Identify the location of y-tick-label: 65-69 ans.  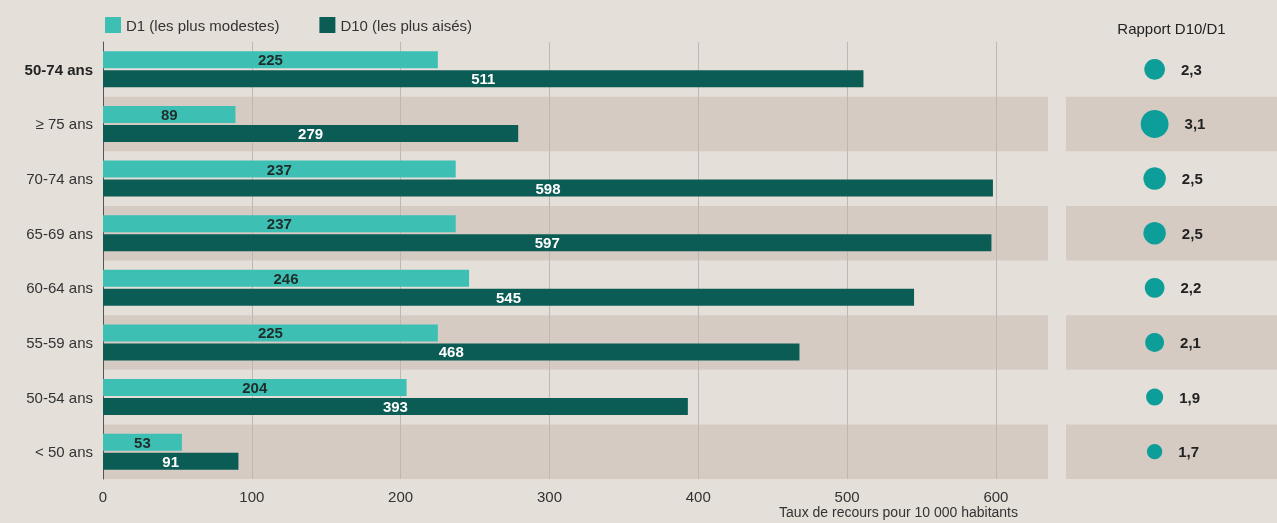
(59, 233).